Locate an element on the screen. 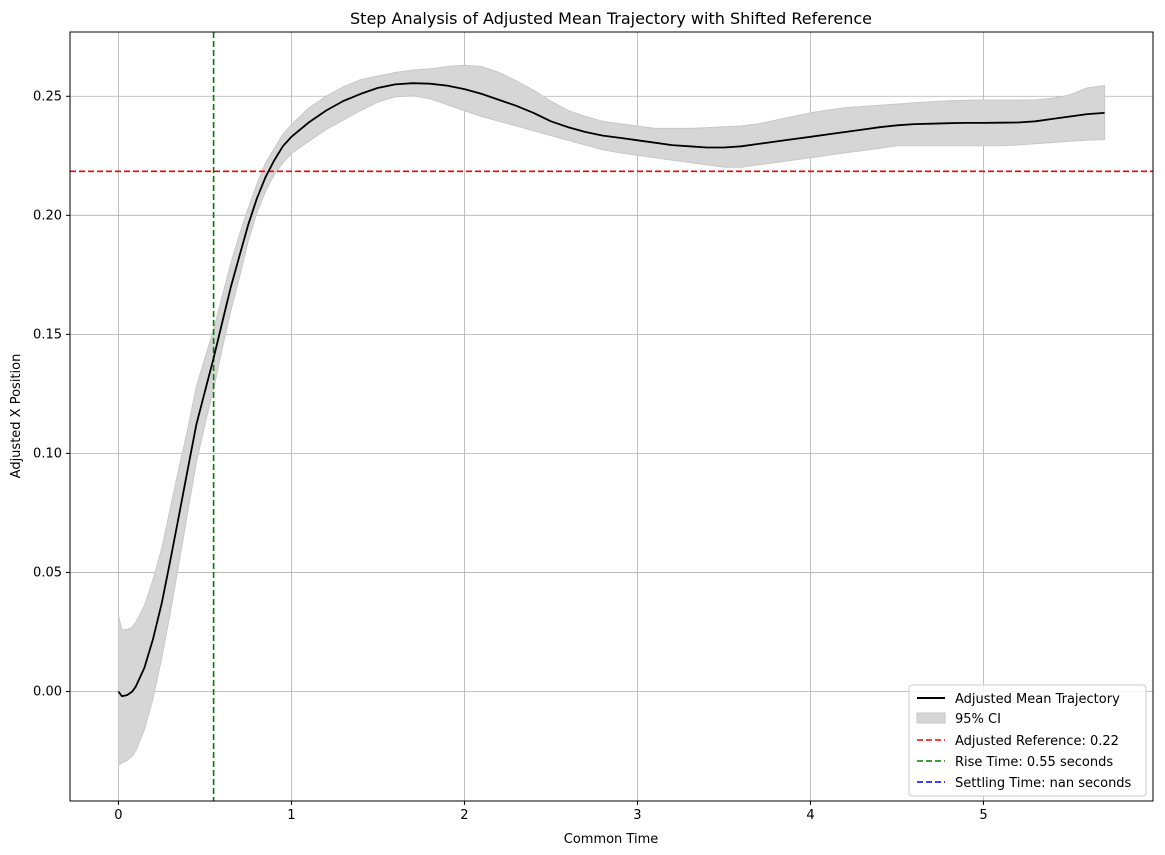 This screenshot has height=855, width=1165. legend-label-mean: Adjusted Mean Trajectory is located at coordinates (1037, 699).